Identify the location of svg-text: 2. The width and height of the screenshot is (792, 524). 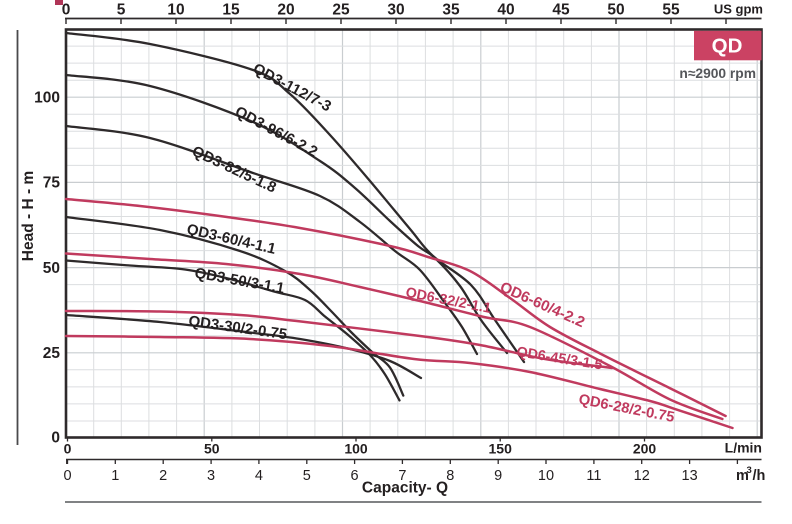
(163, 476).